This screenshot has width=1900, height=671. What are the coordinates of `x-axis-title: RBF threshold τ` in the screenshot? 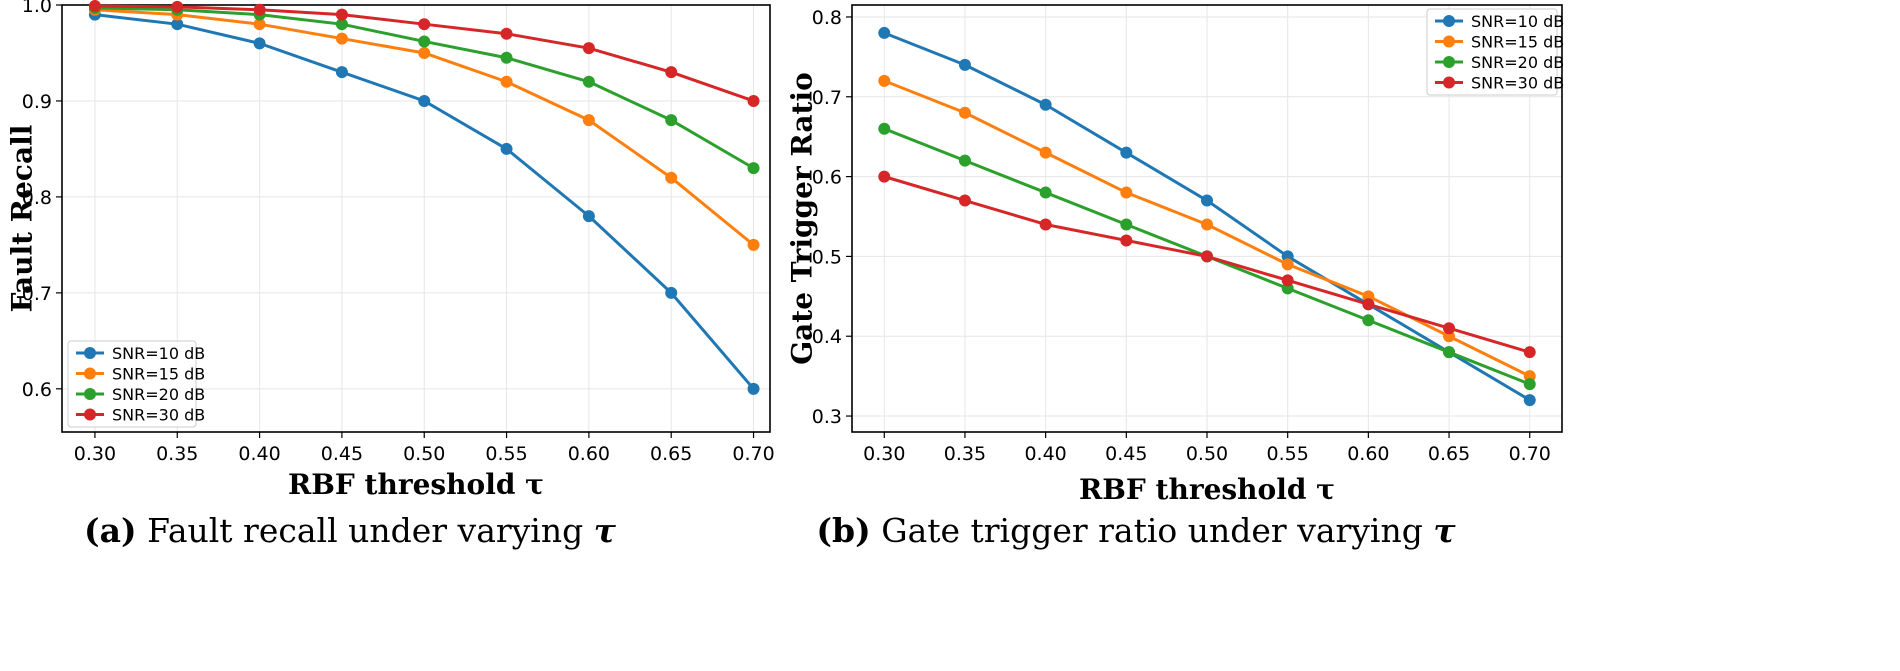 It's located at (1207, 489).